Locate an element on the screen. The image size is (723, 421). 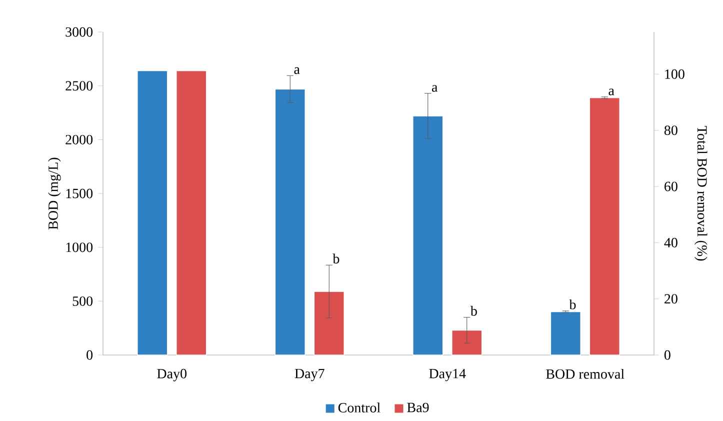
legend-label: Control is located at coordinates (359, 407).